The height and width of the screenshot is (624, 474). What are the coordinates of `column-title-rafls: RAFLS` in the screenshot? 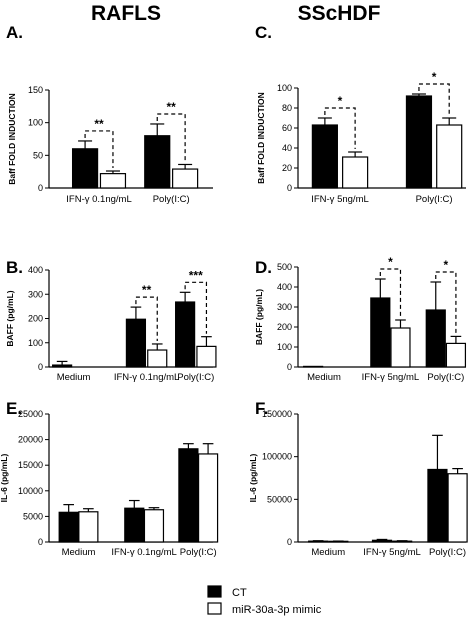 It's located at (126, 13).